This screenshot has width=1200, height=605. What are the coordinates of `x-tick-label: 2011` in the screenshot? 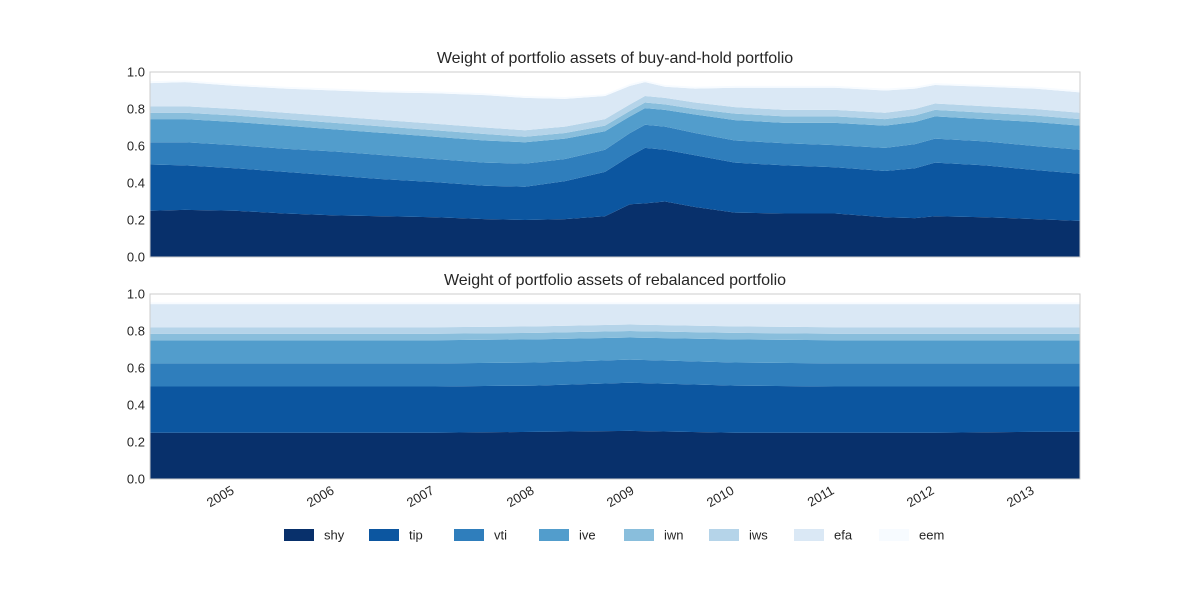 It's located at (821, 496).